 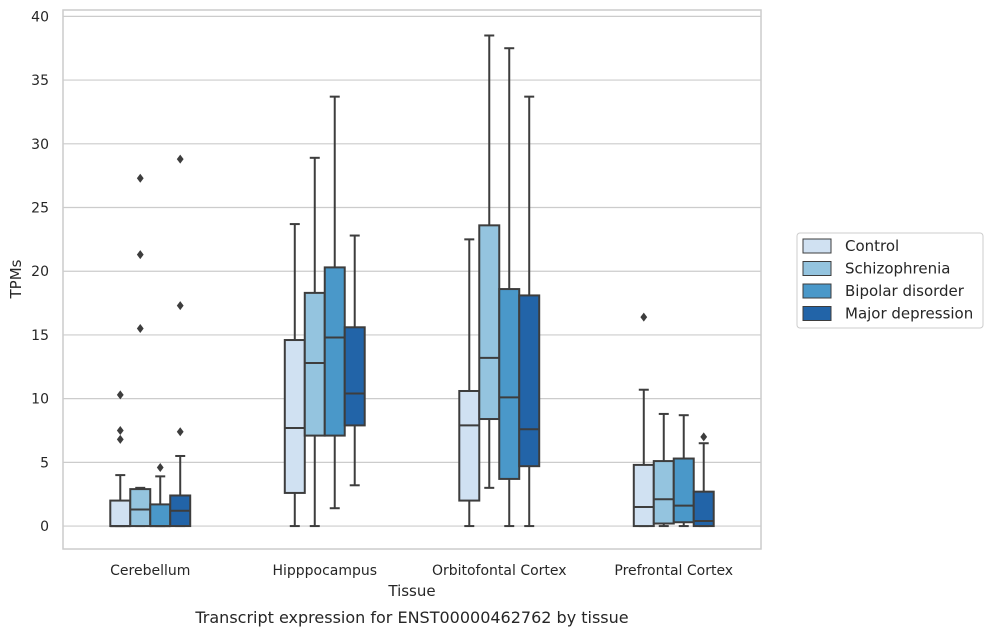 I want to click on y-tick-label: 0, so click(x=44, y=527).